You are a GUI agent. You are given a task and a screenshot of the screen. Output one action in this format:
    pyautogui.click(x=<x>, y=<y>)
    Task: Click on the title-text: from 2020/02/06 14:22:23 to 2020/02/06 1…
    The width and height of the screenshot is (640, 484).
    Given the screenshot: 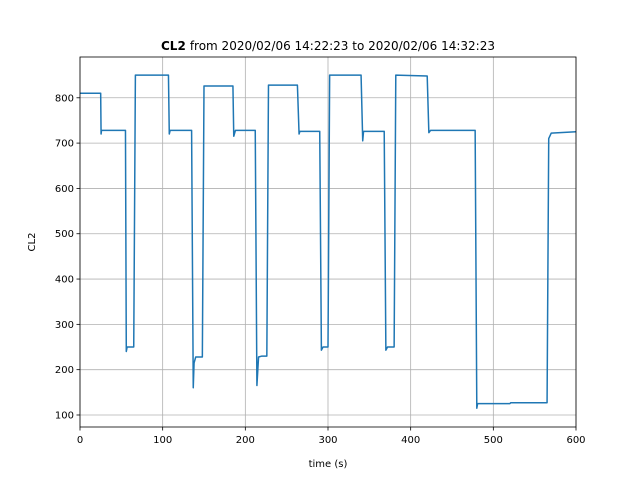 What is the action you would take?
    pyautogui.click(x=342, y=46)
    